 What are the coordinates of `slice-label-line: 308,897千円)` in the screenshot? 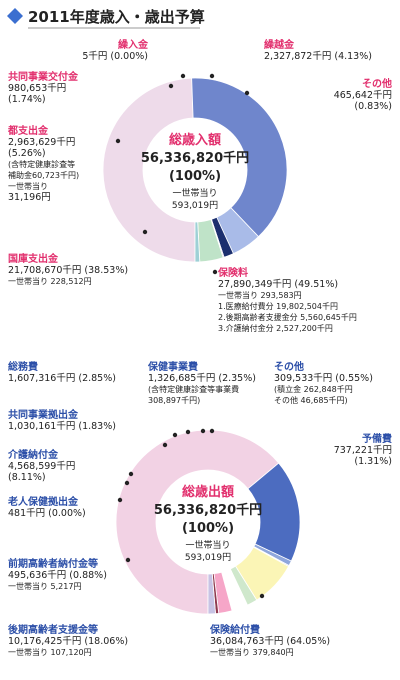 It's located at (174, 400).